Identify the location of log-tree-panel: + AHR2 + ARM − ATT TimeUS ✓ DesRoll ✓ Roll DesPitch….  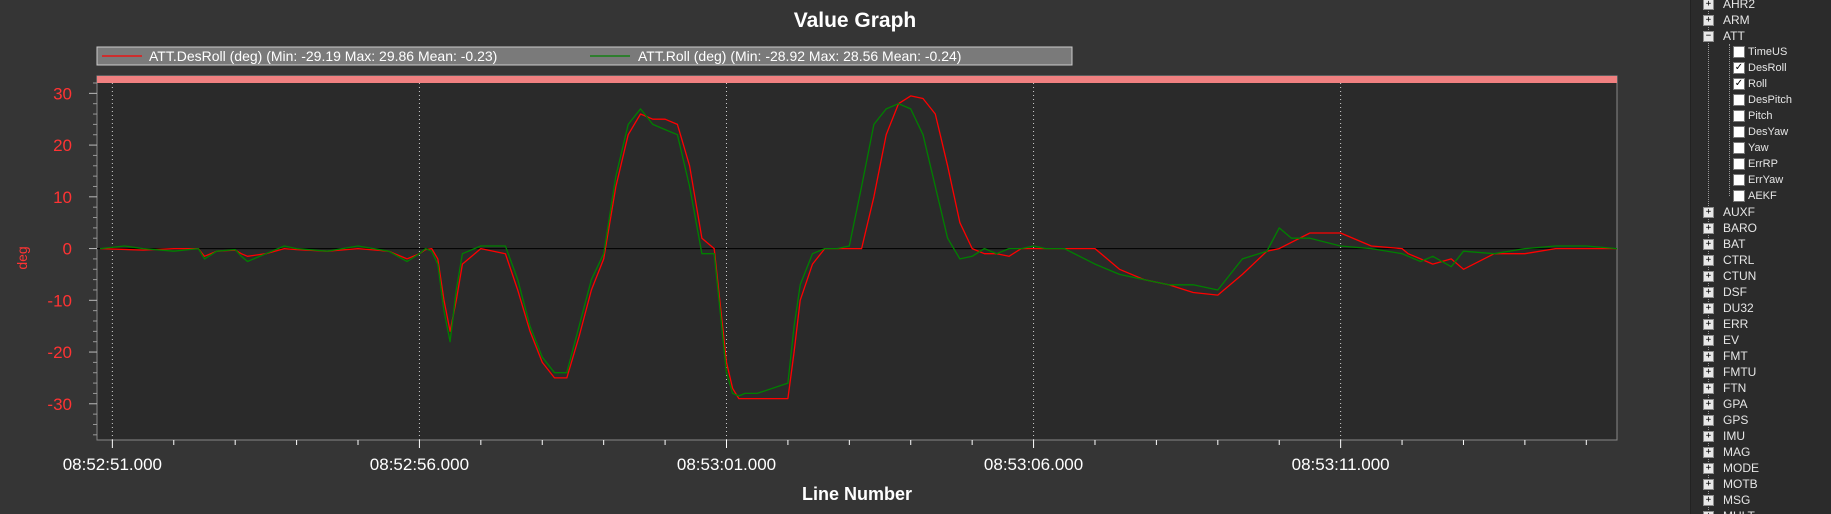
(1760, 257).